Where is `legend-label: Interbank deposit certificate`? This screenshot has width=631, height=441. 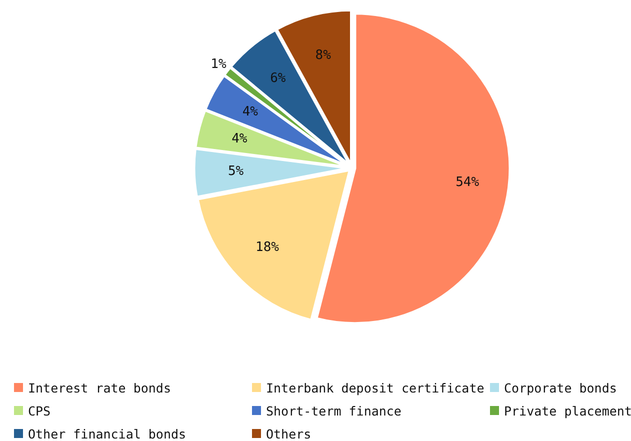
legend-label: Interbank deposit certificate is located at coordinates (375, 388).